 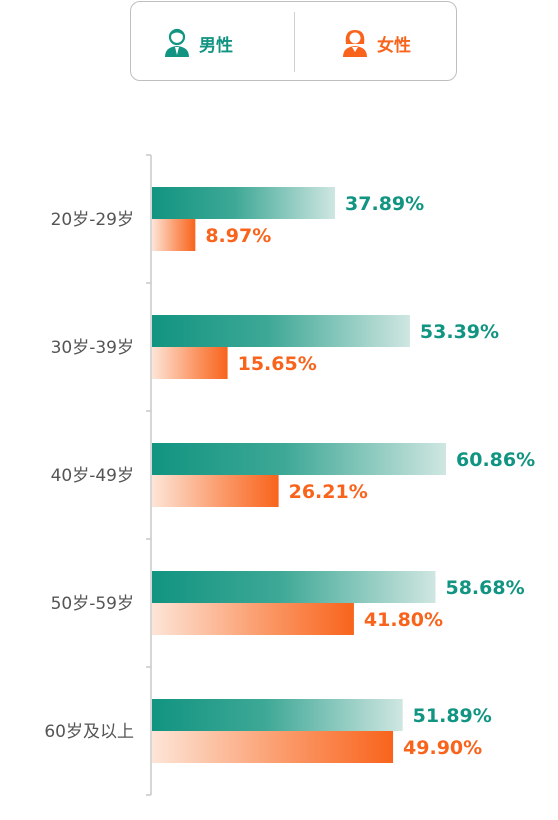 I want to click on value-label-female: 41.80%, so click(x=403, y=620).